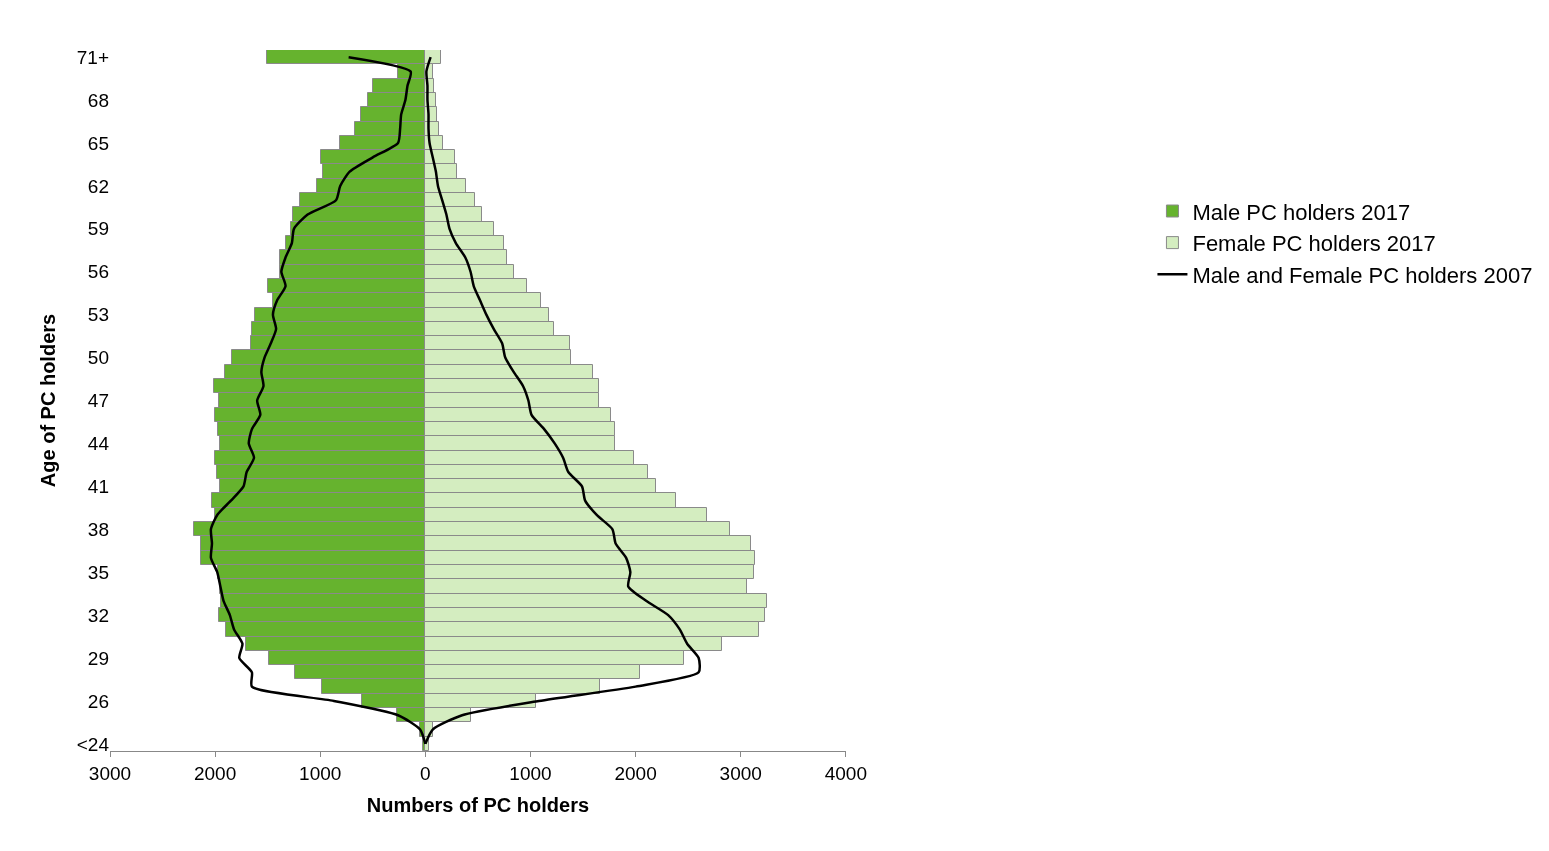  I want to click on y-tick-label: 53, so click(98, 315).